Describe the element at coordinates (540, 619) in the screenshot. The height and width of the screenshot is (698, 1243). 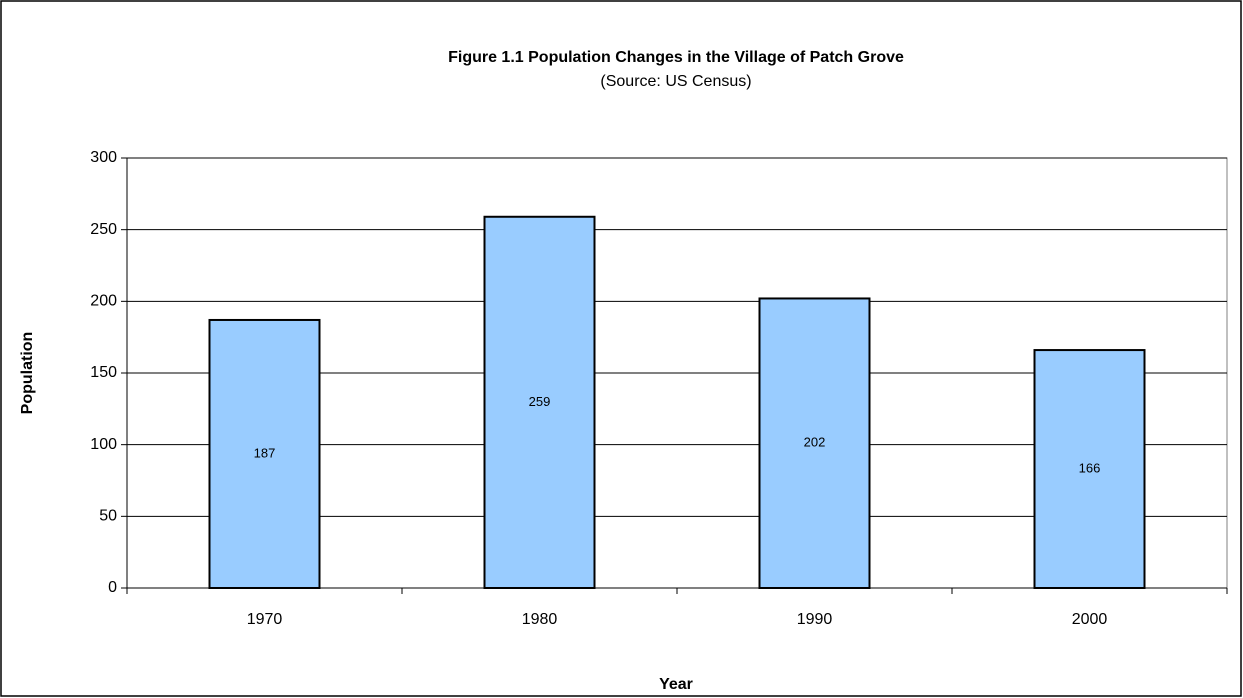
I see `x-tick-label: 1980` at that location.